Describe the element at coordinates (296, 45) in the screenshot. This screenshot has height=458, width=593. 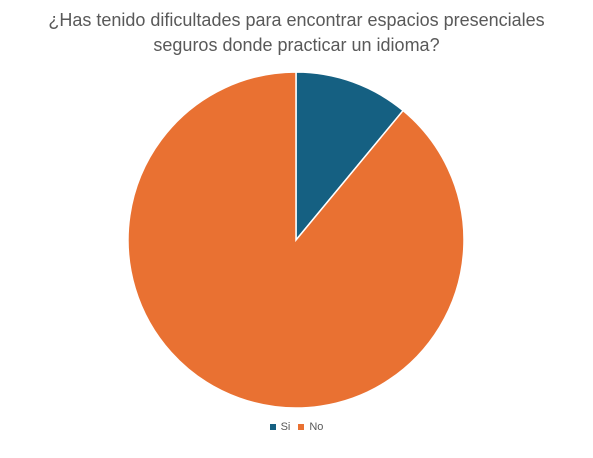
I see `chart-title-line-2: seguros donde practicar un idioma?` at that location.